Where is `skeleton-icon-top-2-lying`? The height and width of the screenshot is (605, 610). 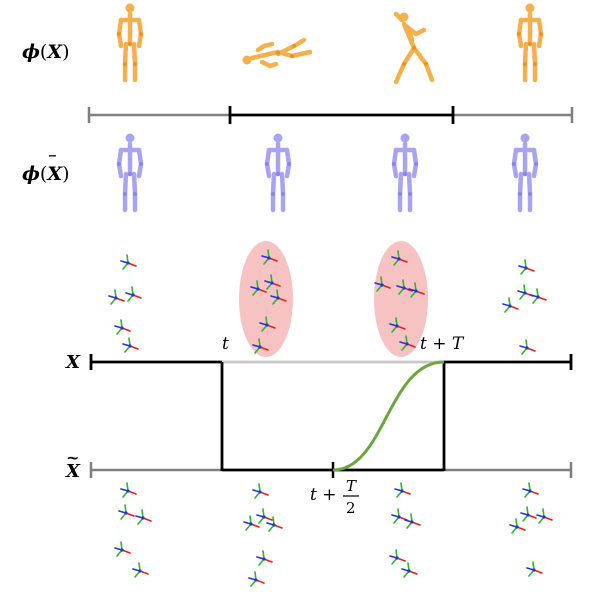 skeleton-icon-top-2-lying is located at coordinates (277, 53).